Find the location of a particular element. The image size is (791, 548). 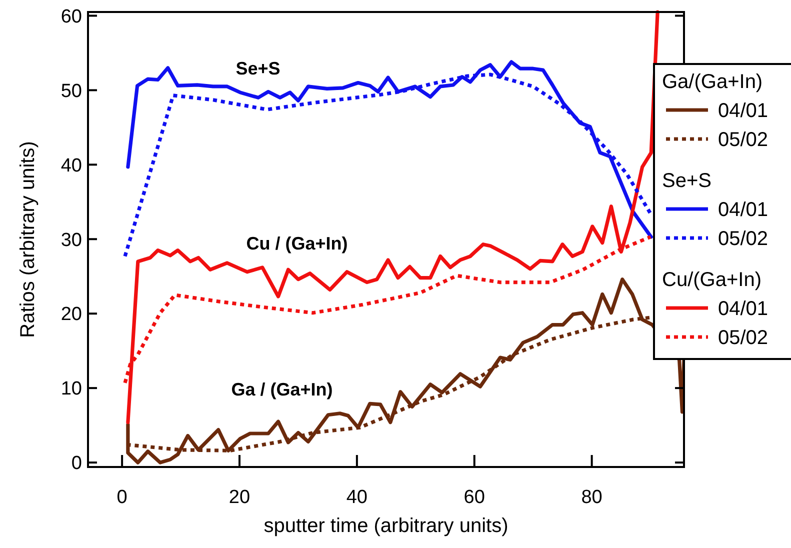

y-tick-label: 50 is located at coordinates (71, 91).